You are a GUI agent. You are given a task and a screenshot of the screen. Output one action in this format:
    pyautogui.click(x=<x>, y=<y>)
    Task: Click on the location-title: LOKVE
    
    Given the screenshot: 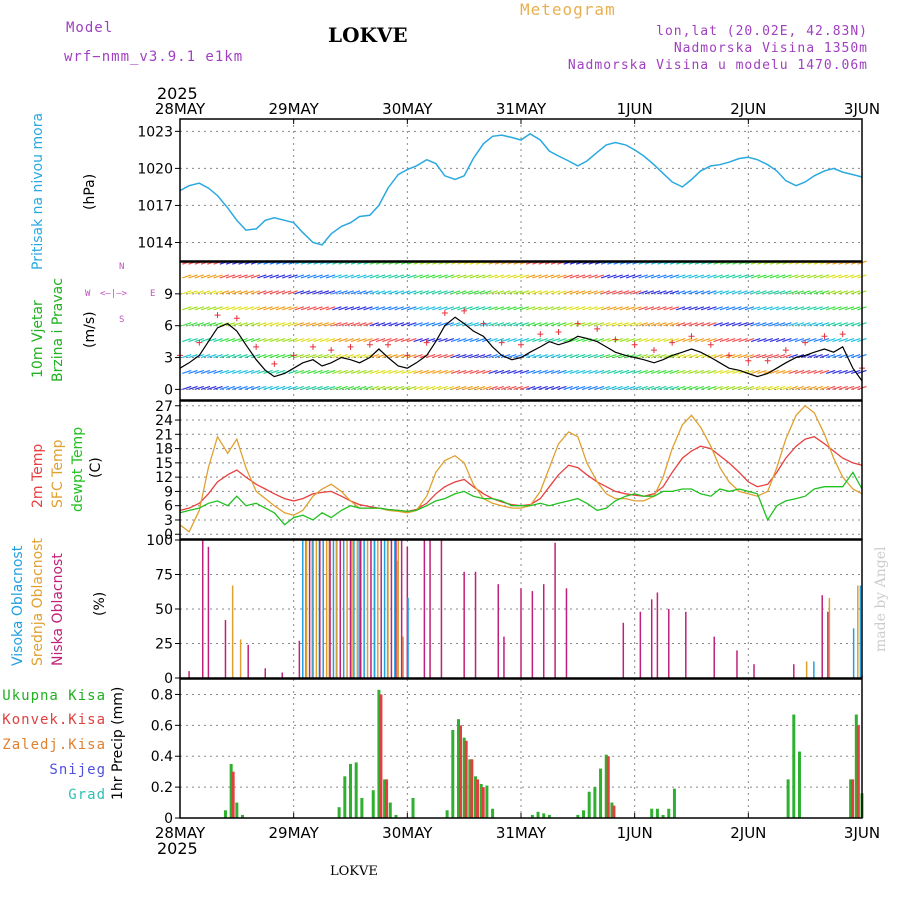 What is the action you would take?
    pyautogui.click(x=368, y=35)
    